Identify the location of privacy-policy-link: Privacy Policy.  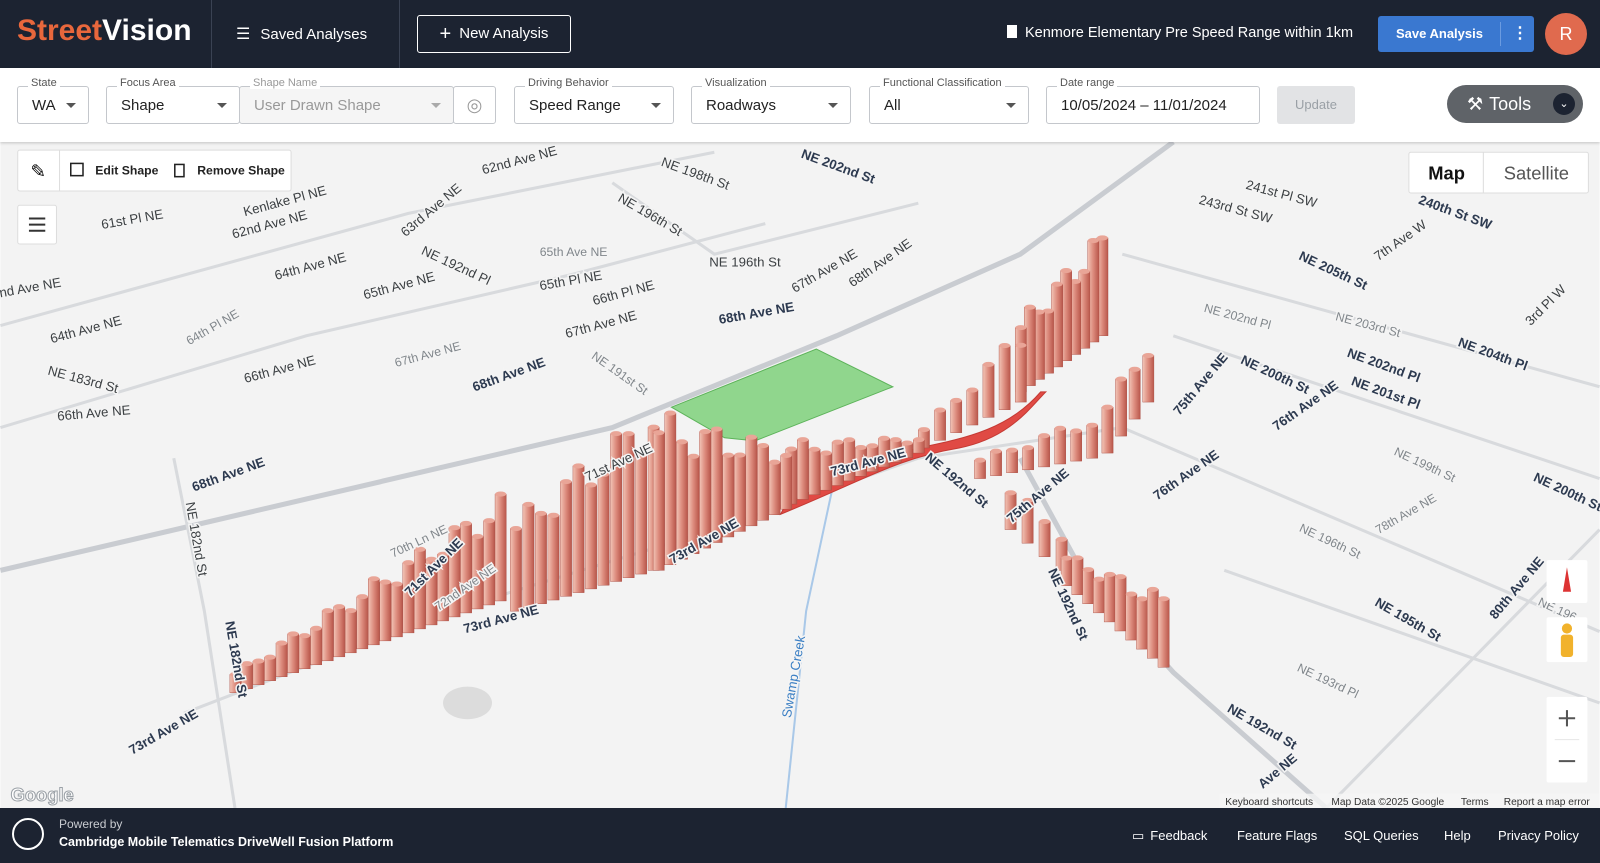
(1538, 835).